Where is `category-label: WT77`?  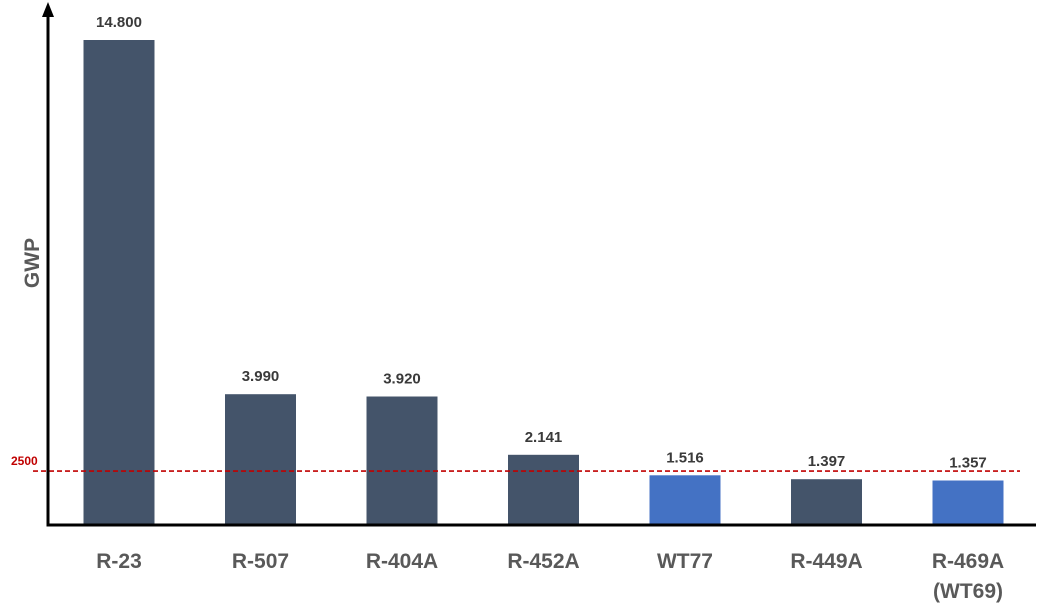
category-label: WT77 is located at coordinates (685, 561).